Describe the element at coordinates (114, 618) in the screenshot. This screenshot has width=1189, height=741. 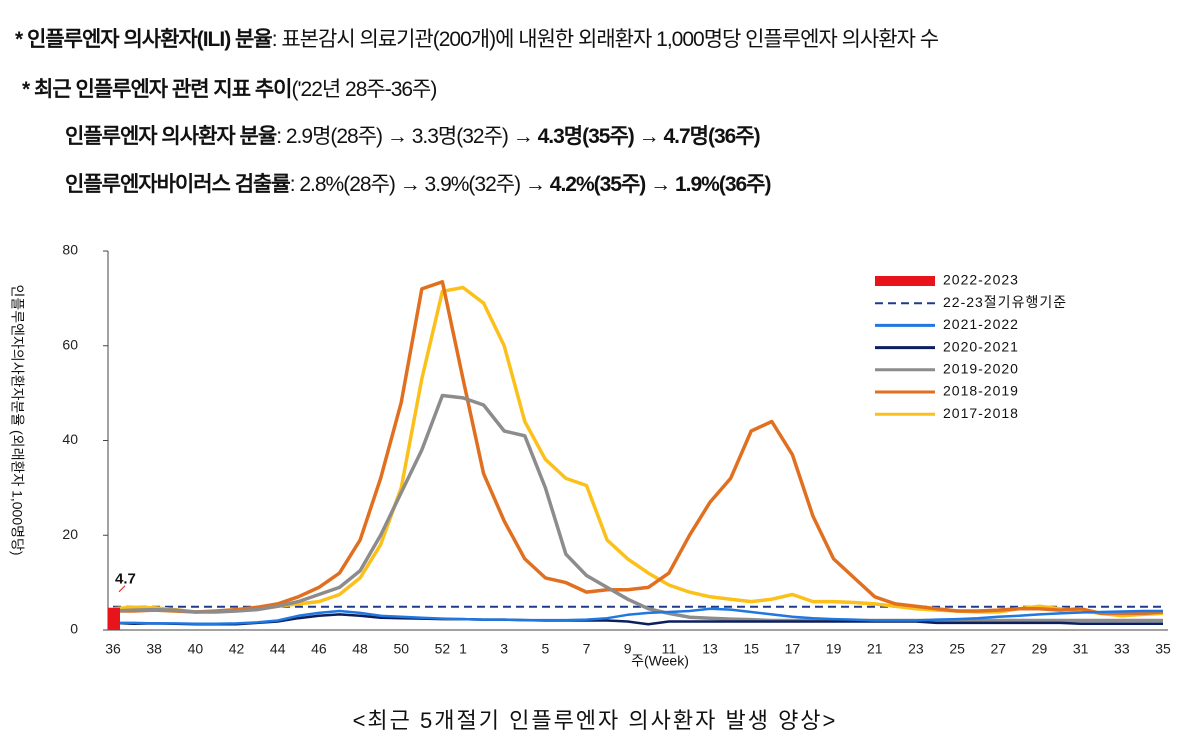
I see `bar` at that location.